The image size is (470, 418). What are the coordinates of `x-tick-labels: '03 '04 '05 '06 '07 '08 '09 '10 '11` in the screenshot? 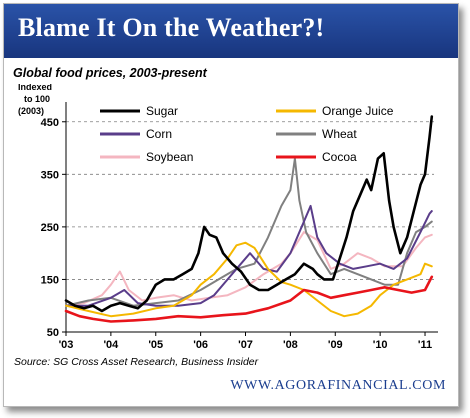 It's located at (245, 341).